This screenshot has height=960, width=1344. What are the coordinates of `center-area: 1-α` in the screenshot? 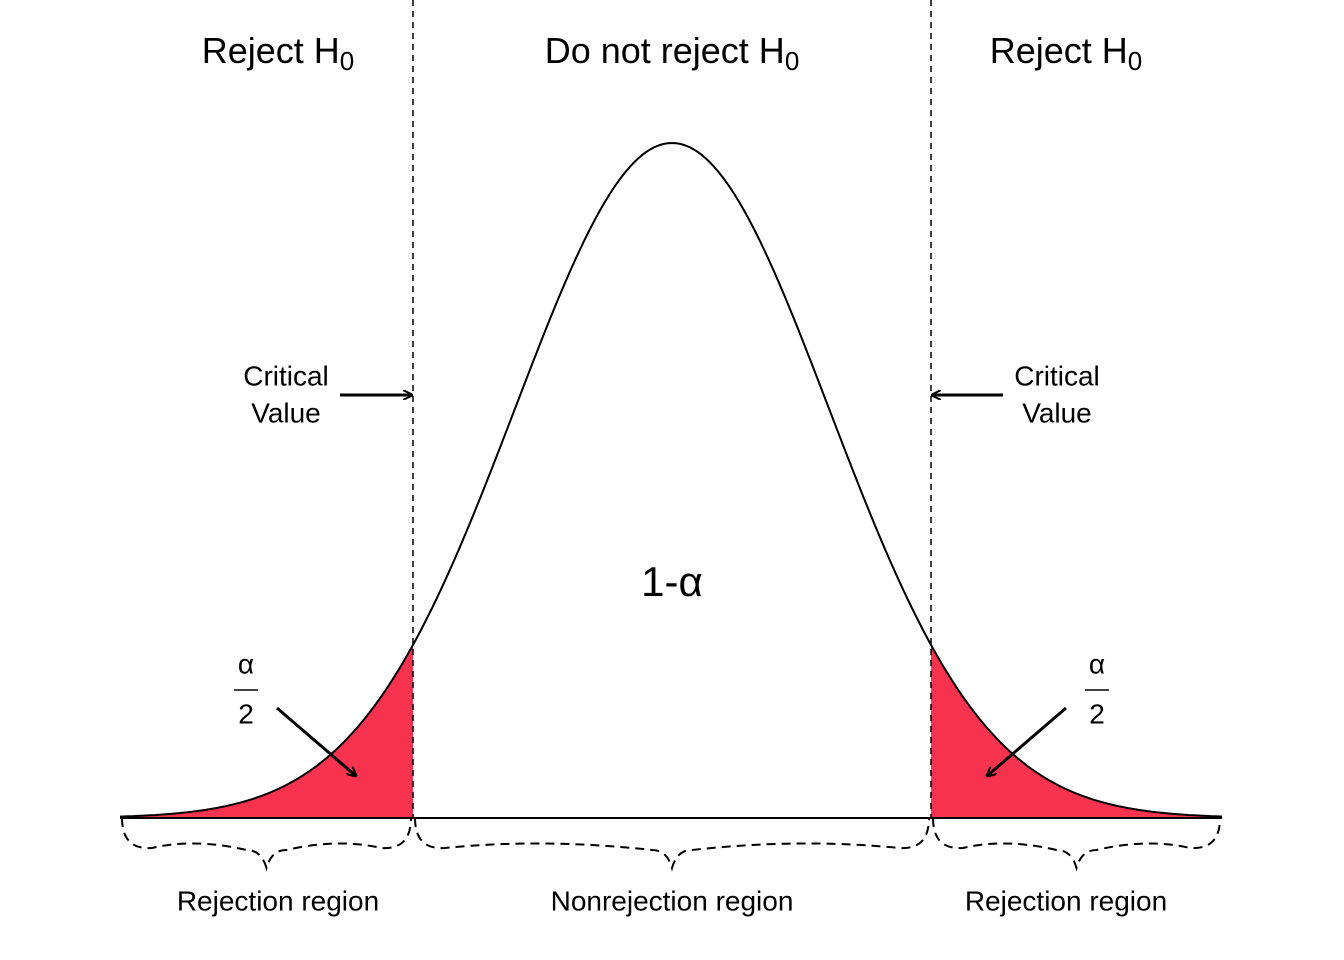 It's located at (672, 581).